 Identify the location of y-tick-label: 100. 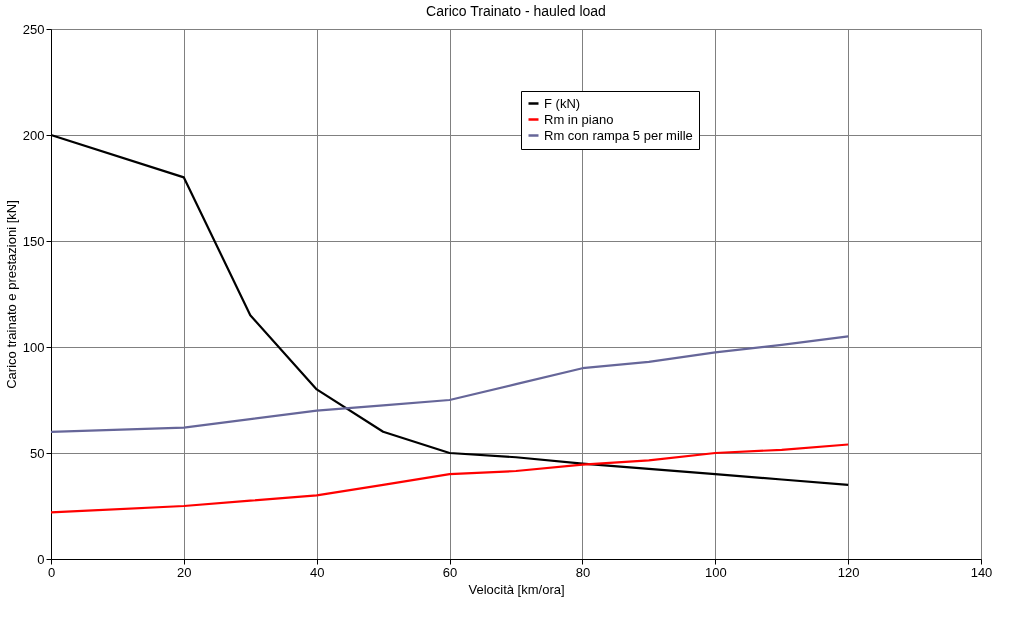
(33, 347).